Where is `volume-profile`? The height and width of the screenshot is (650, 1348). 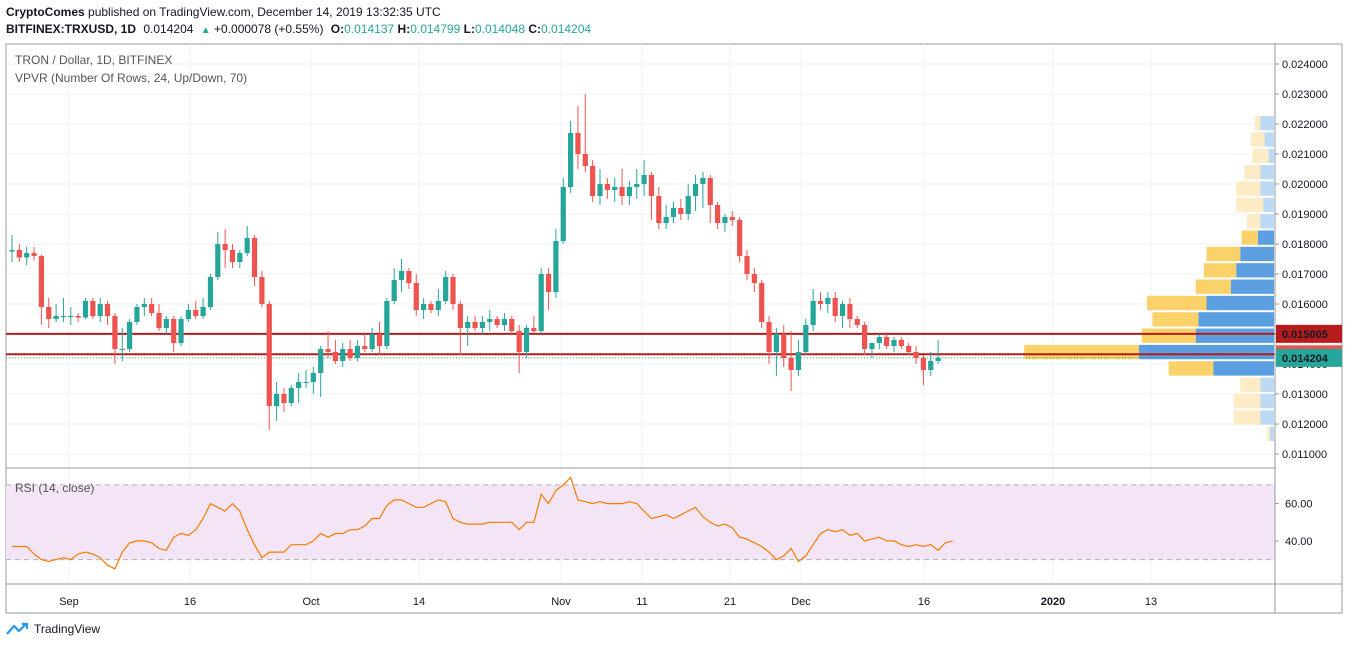
volume-profile is located at coordinates (1149, 278).